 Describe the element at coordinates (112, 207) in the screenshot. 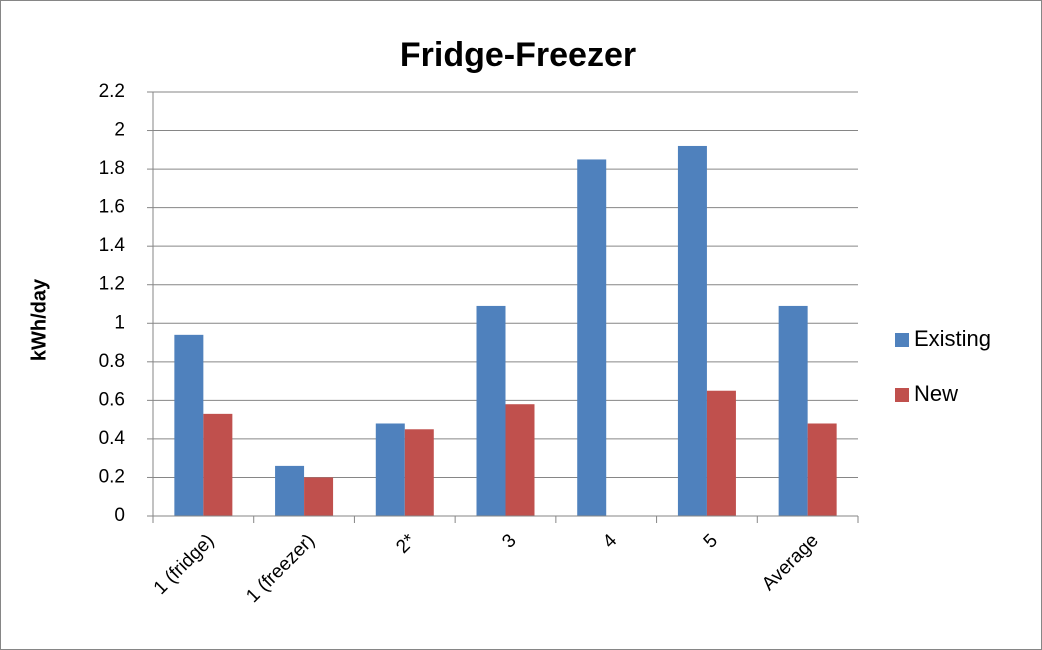

I see `y-tick-label: 1.6` at that location.